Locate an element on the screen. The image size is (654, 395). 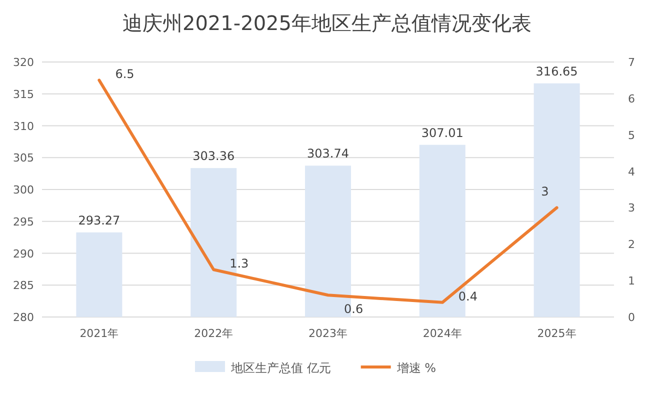
y-tick-label: 300 is located at coordinates (23, 190).